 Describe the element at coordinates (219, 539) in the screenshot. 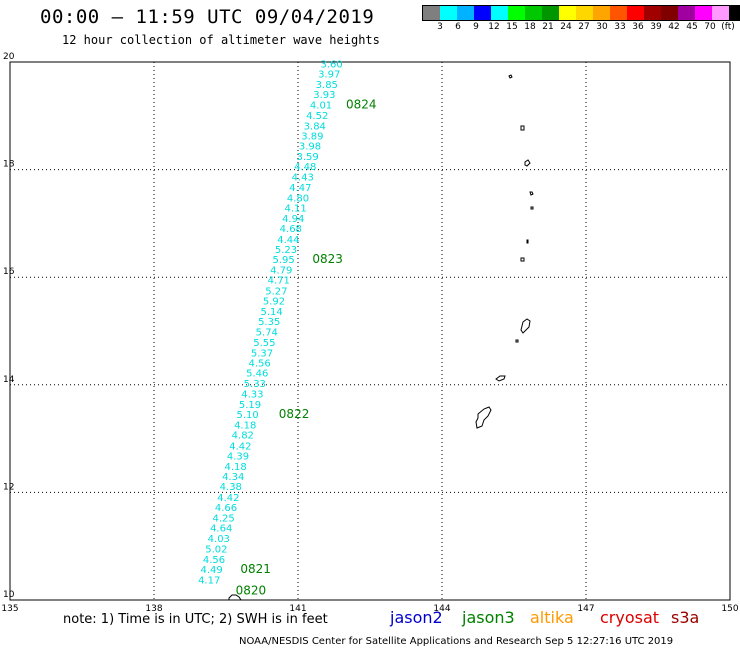

I see `wave-height-value: 4.03` at that location.